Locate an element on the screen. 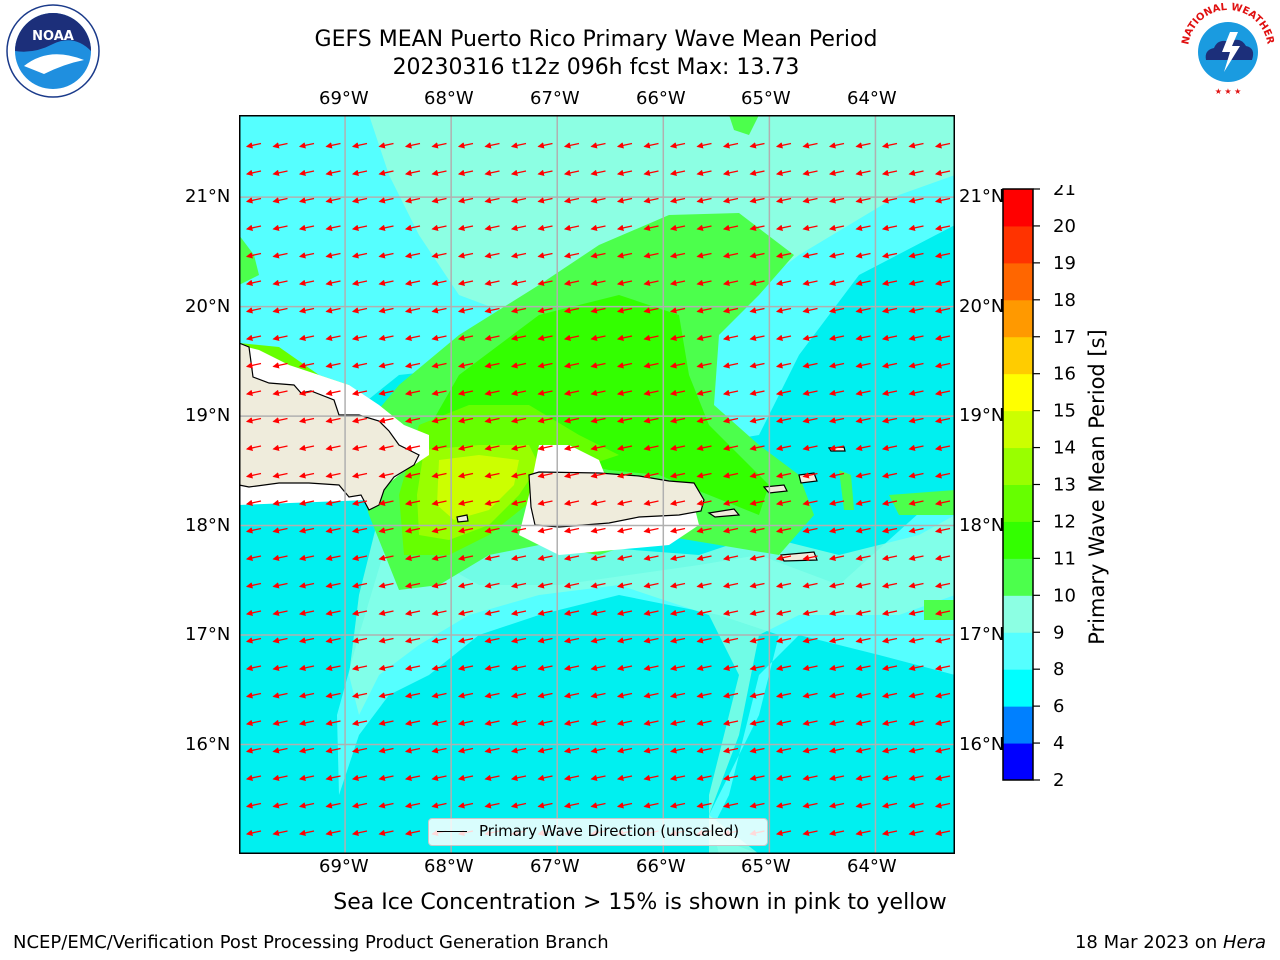  colorbar-band is located at coordinates (1018, 688).